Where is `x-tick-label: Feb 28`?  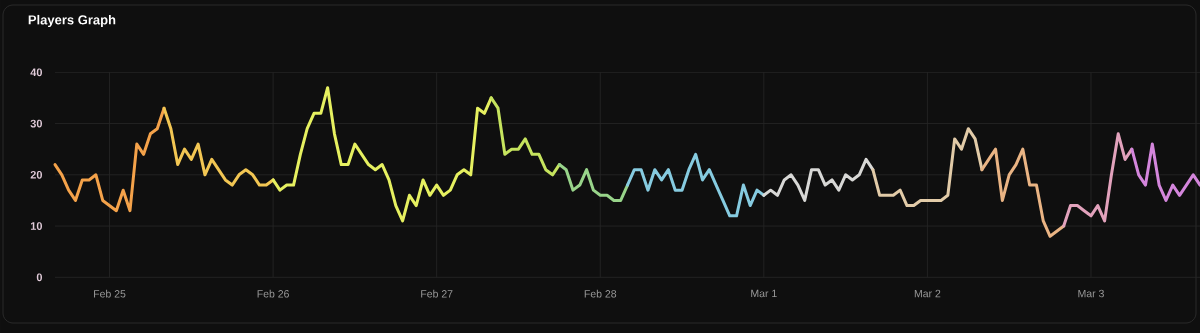
x-tick-label: Feb 28 is located at coordinates (600, 293).